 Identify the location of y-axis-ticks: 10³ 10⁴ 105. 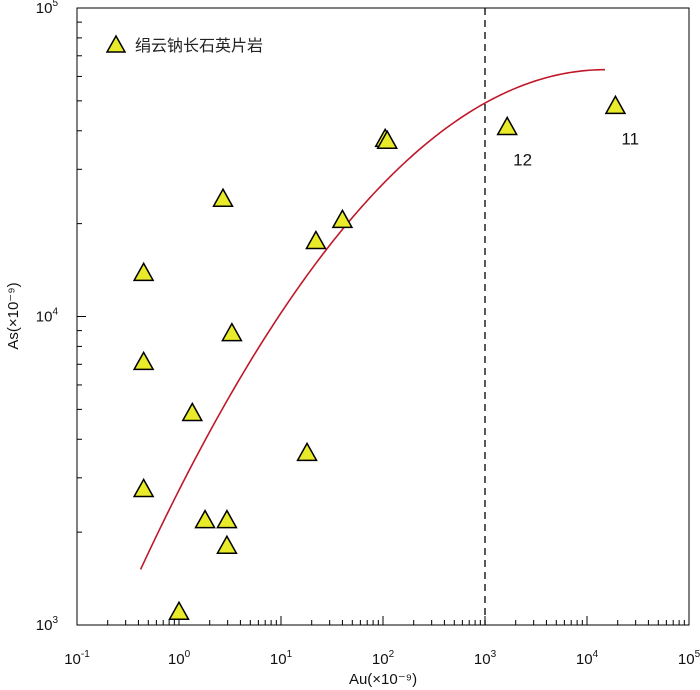
(61, 317).